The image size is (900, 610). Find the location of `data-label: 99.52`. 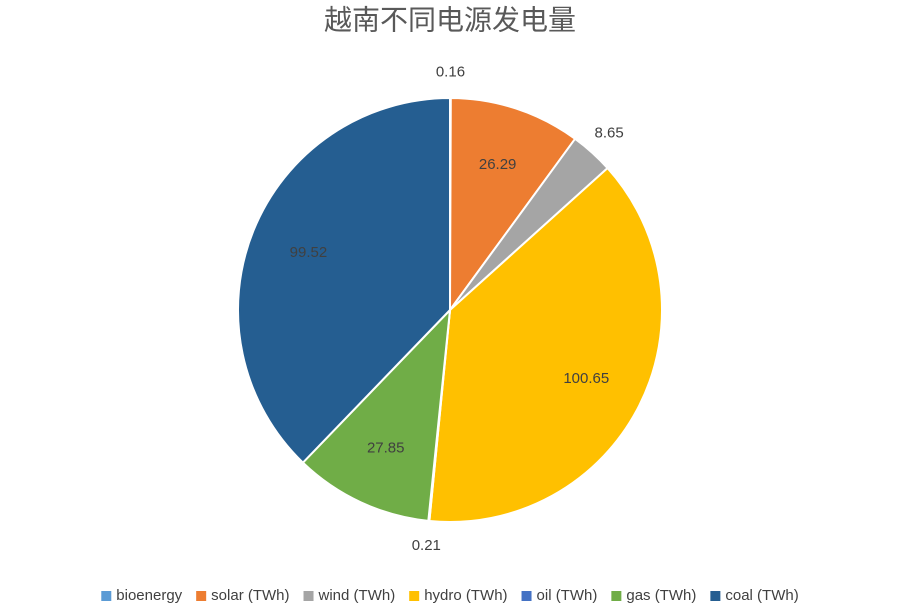

data-label: 99.52 is located at coordinates (309, 252).